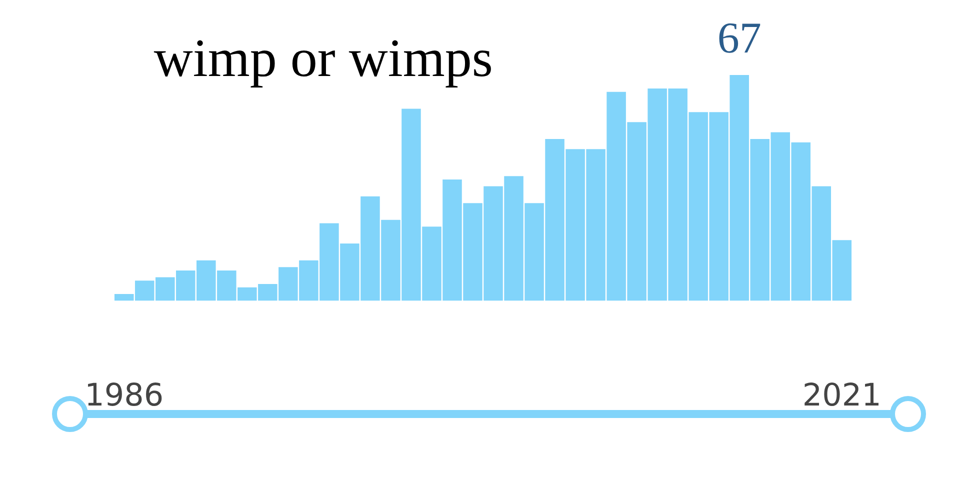 The width and height of the screenshot is (966, 494). Describe the element at coordinates (323, 58) in the screenshot. I see `chart-title: wimp or wimps` at that location.